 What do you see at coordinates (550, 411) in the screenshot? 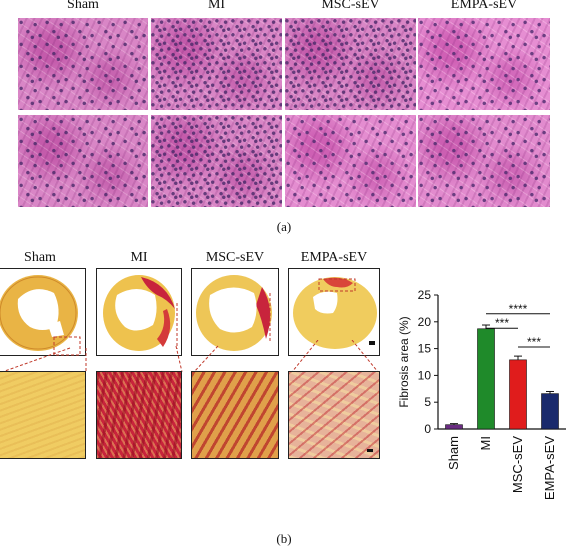
I see `bar-empa-sev` at bounding box center [550, 411].